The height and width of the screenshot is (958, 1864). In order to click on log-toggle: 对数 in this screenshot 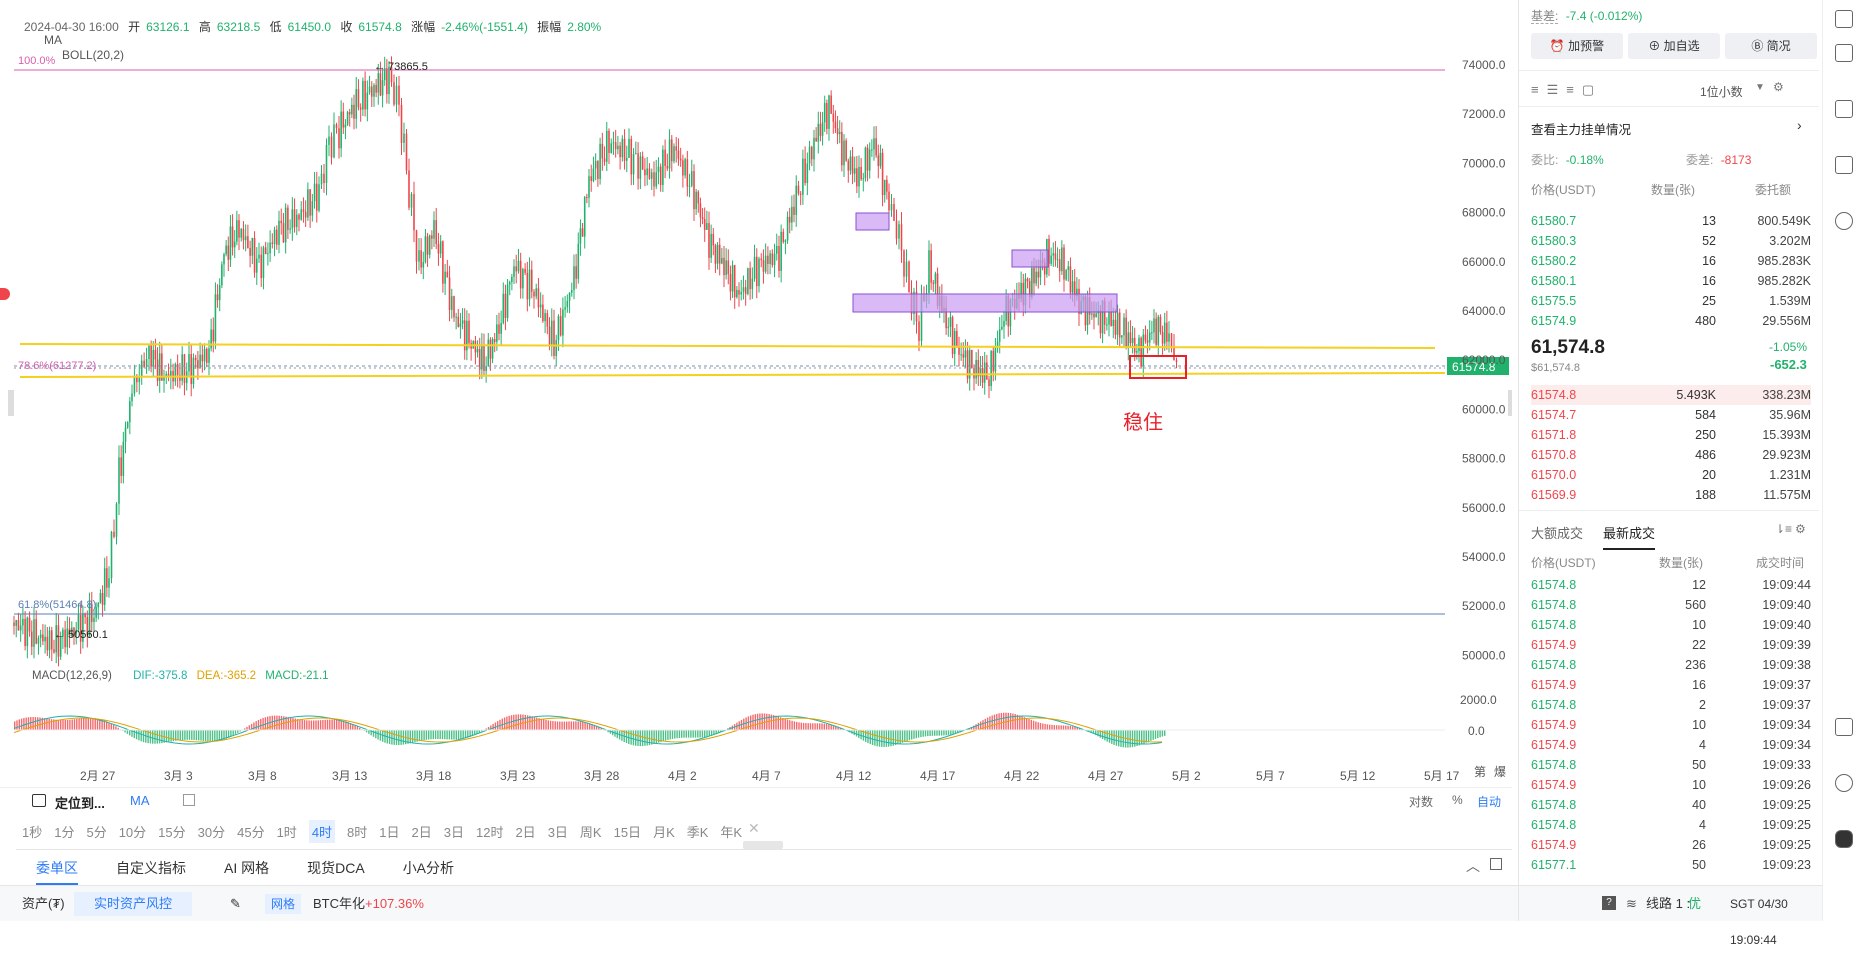, I will do `click(1421, 802)`.